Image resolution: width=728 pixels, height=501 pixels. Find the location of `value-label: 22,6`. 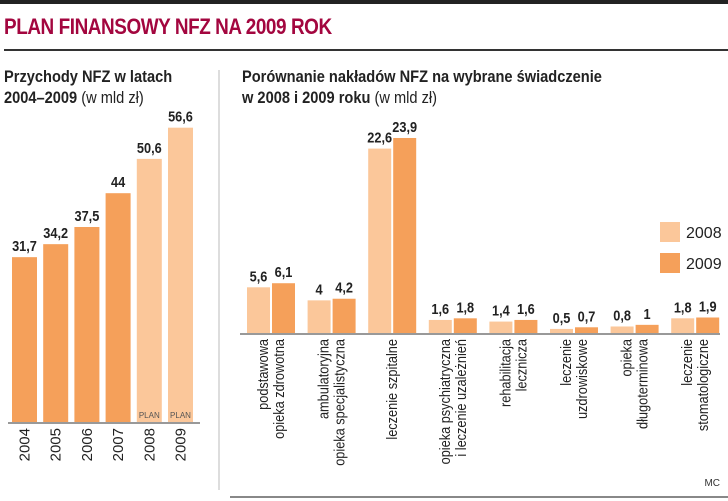

value-label: 22,6 is located at coordinates (379, 137).